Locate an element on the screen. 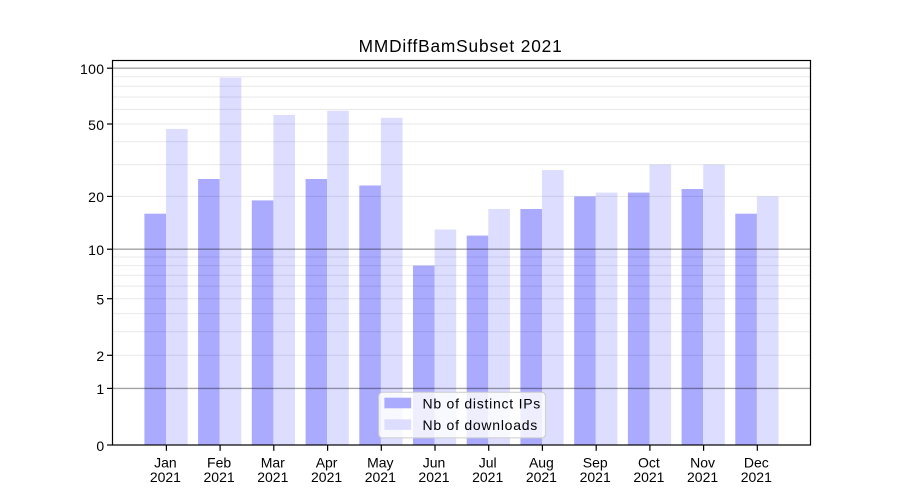 Image resolution: width=900 pixels, height=500 pixels. svg-text: May is located at coordinates (380, 462).